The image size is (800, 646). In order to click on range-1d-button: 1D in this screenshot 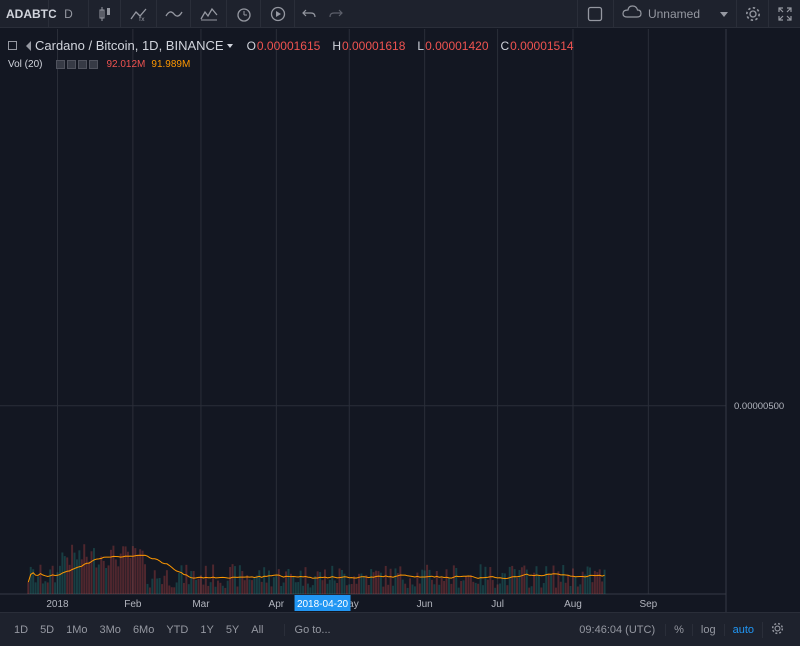, I will do `click(21, 629)`.